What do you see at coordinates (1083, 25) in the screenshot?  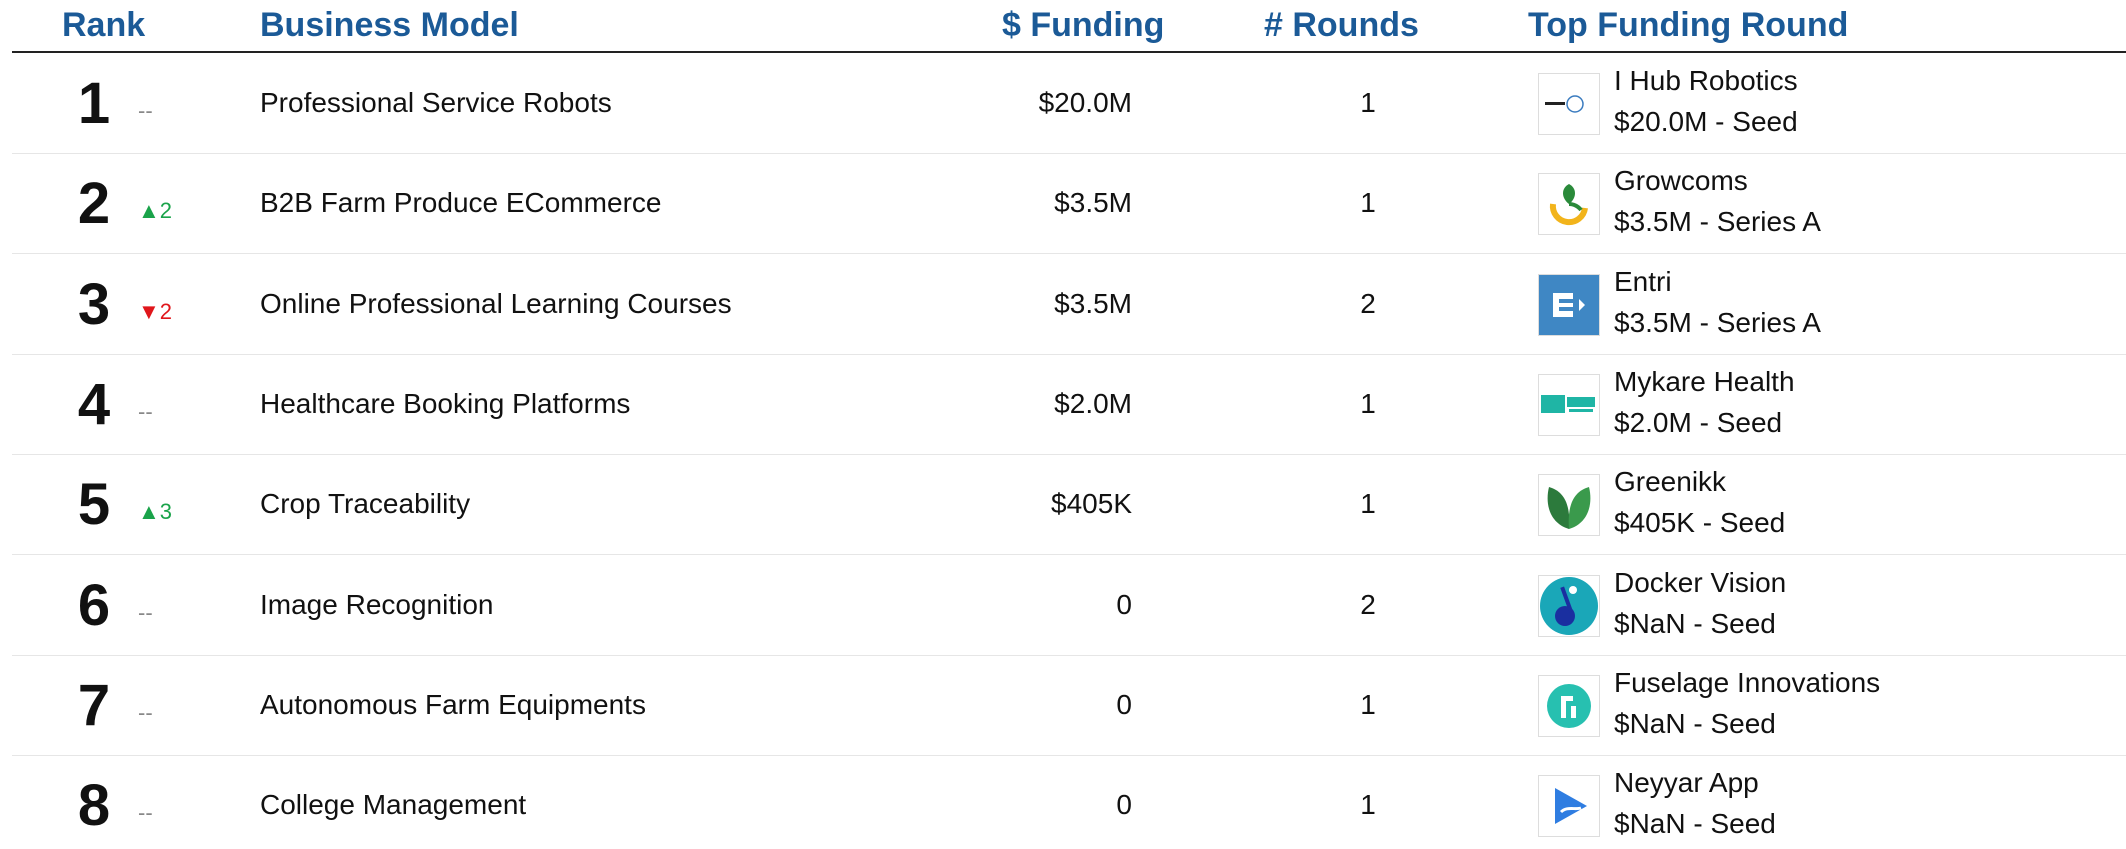 I see `header-funding: $ Funding` at bounding box center [1083, 25].